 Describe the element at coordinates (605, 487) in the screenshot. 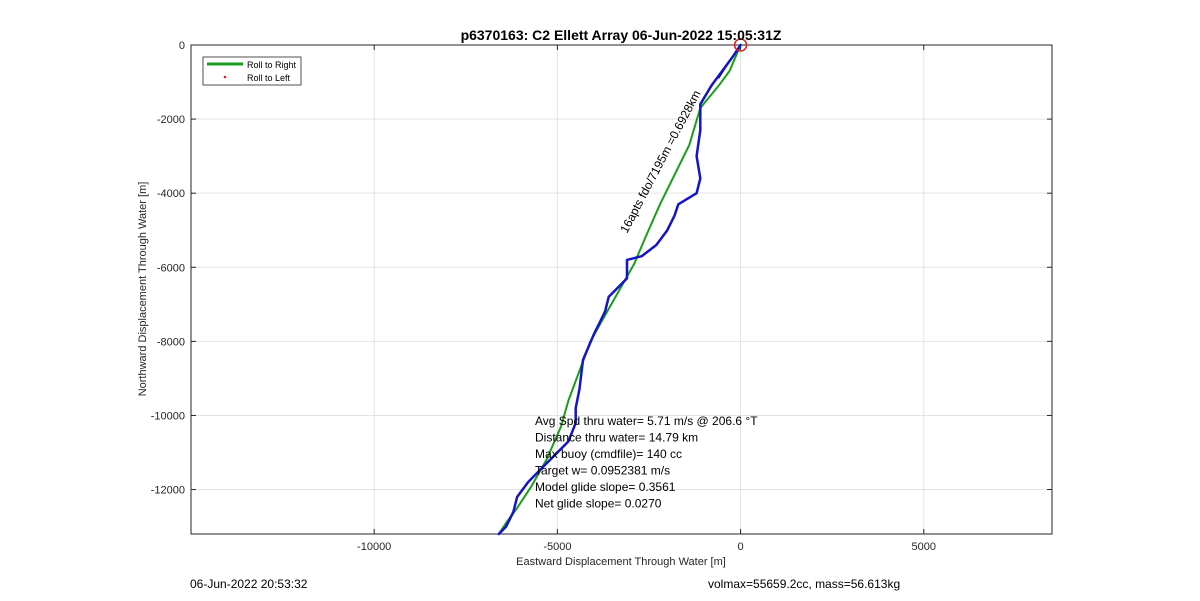

I see `stats-line: Model glide slope= 0.3561` at that location.